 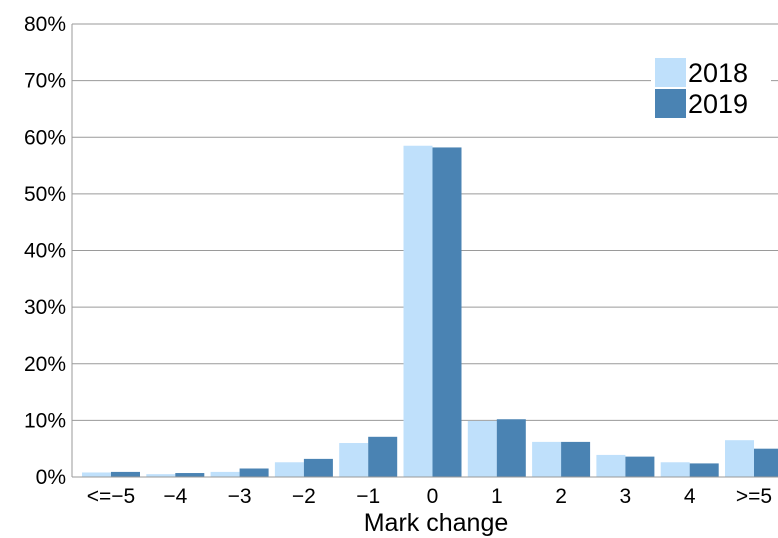 I want to click on y-tick-label: 50%, so click(x=45, y=194).